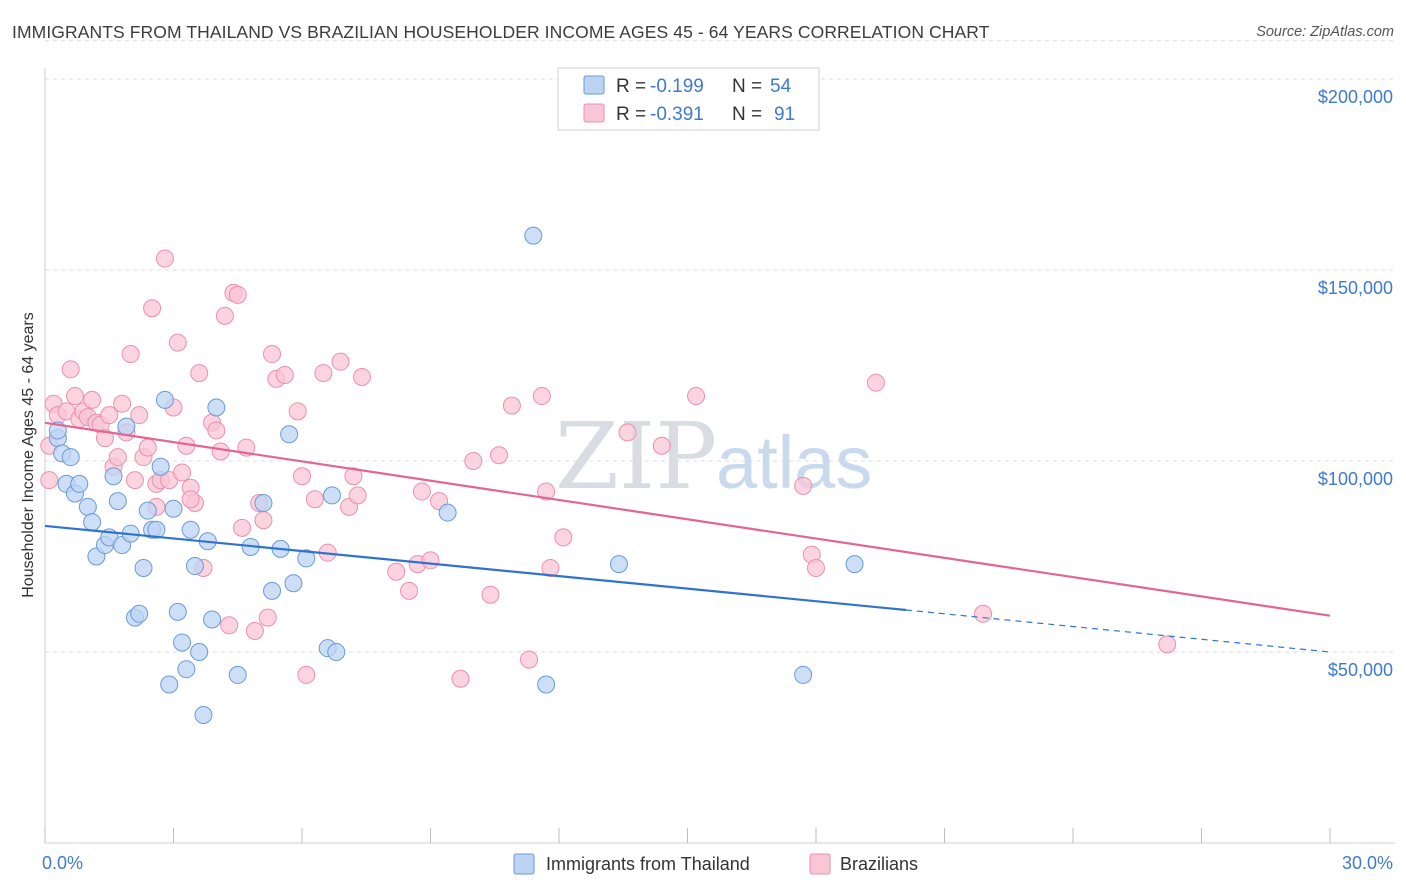 The height and width of the screenshot is (892, 1406). Describe the element at coordinates (747, 86) in the screenshot. I see `legend-n-label-thailand: N =` at that location.